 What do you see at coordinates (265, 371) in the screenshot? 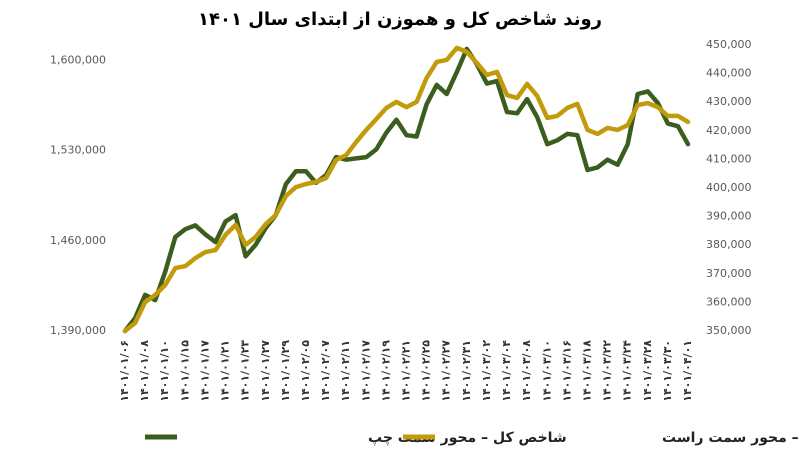
I see `x-tick-label: ۱۴۰۱/۰۱/۲۷` at bounding box center [265, 371].